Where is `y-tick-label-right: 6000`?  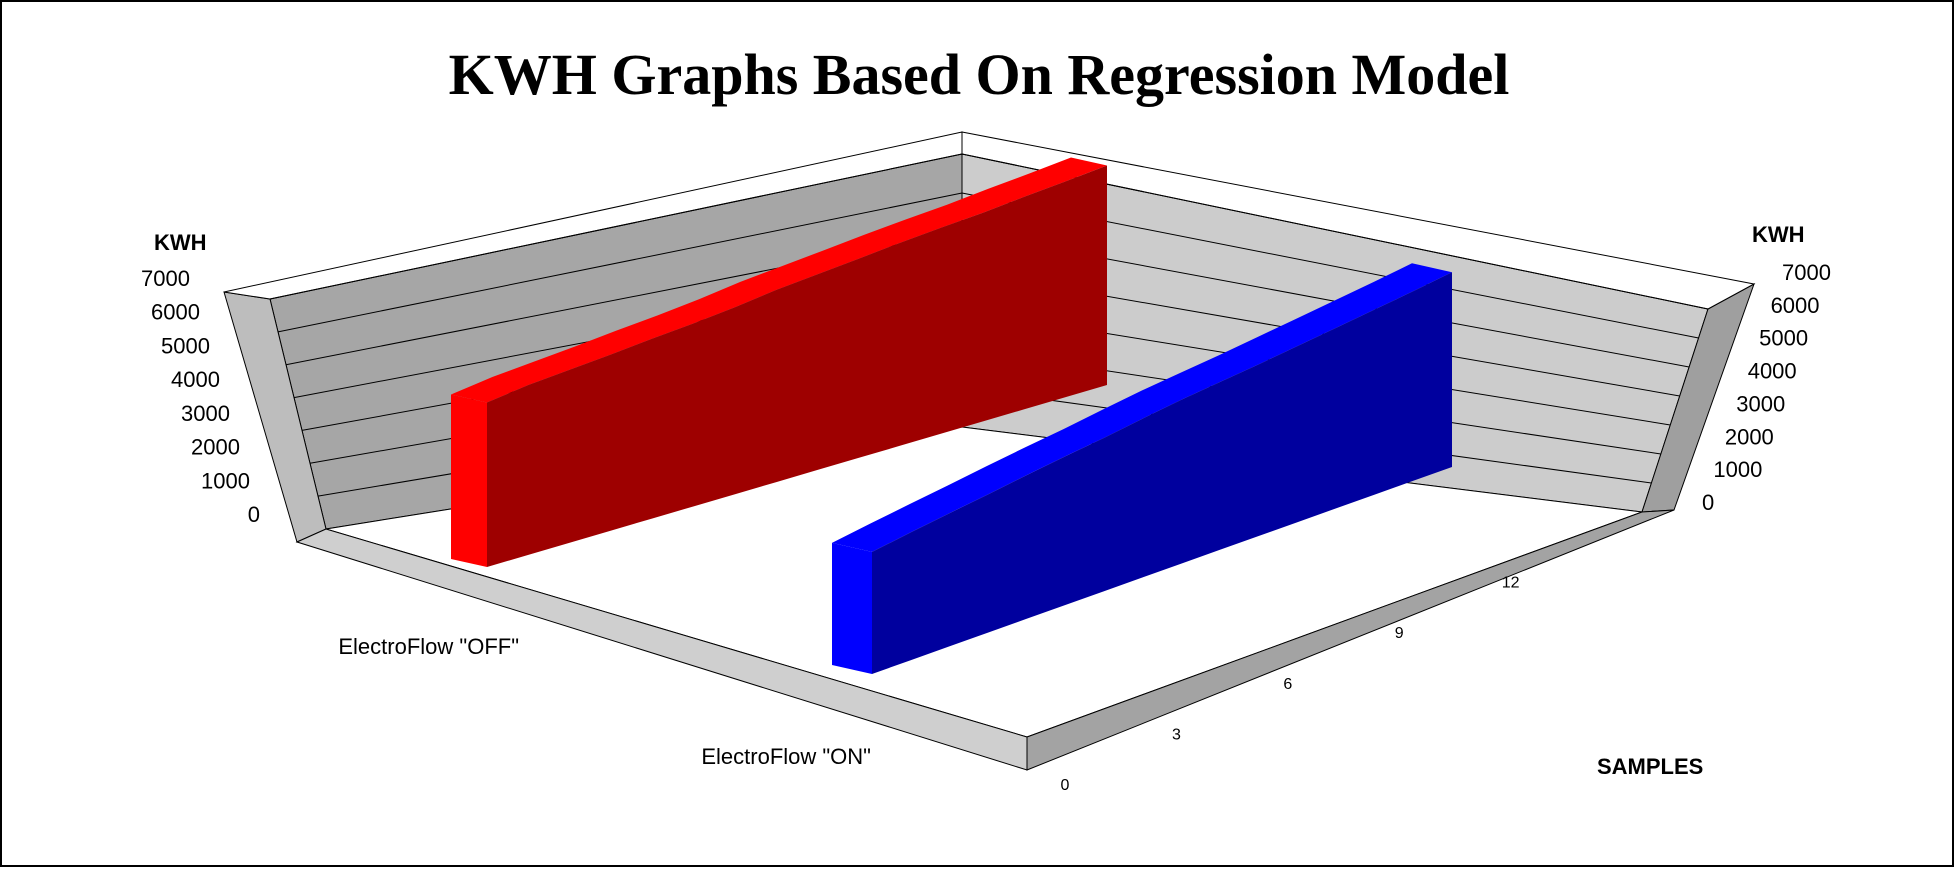
y-tick-label-right: 6000 is located at coordinates (1795, 305).